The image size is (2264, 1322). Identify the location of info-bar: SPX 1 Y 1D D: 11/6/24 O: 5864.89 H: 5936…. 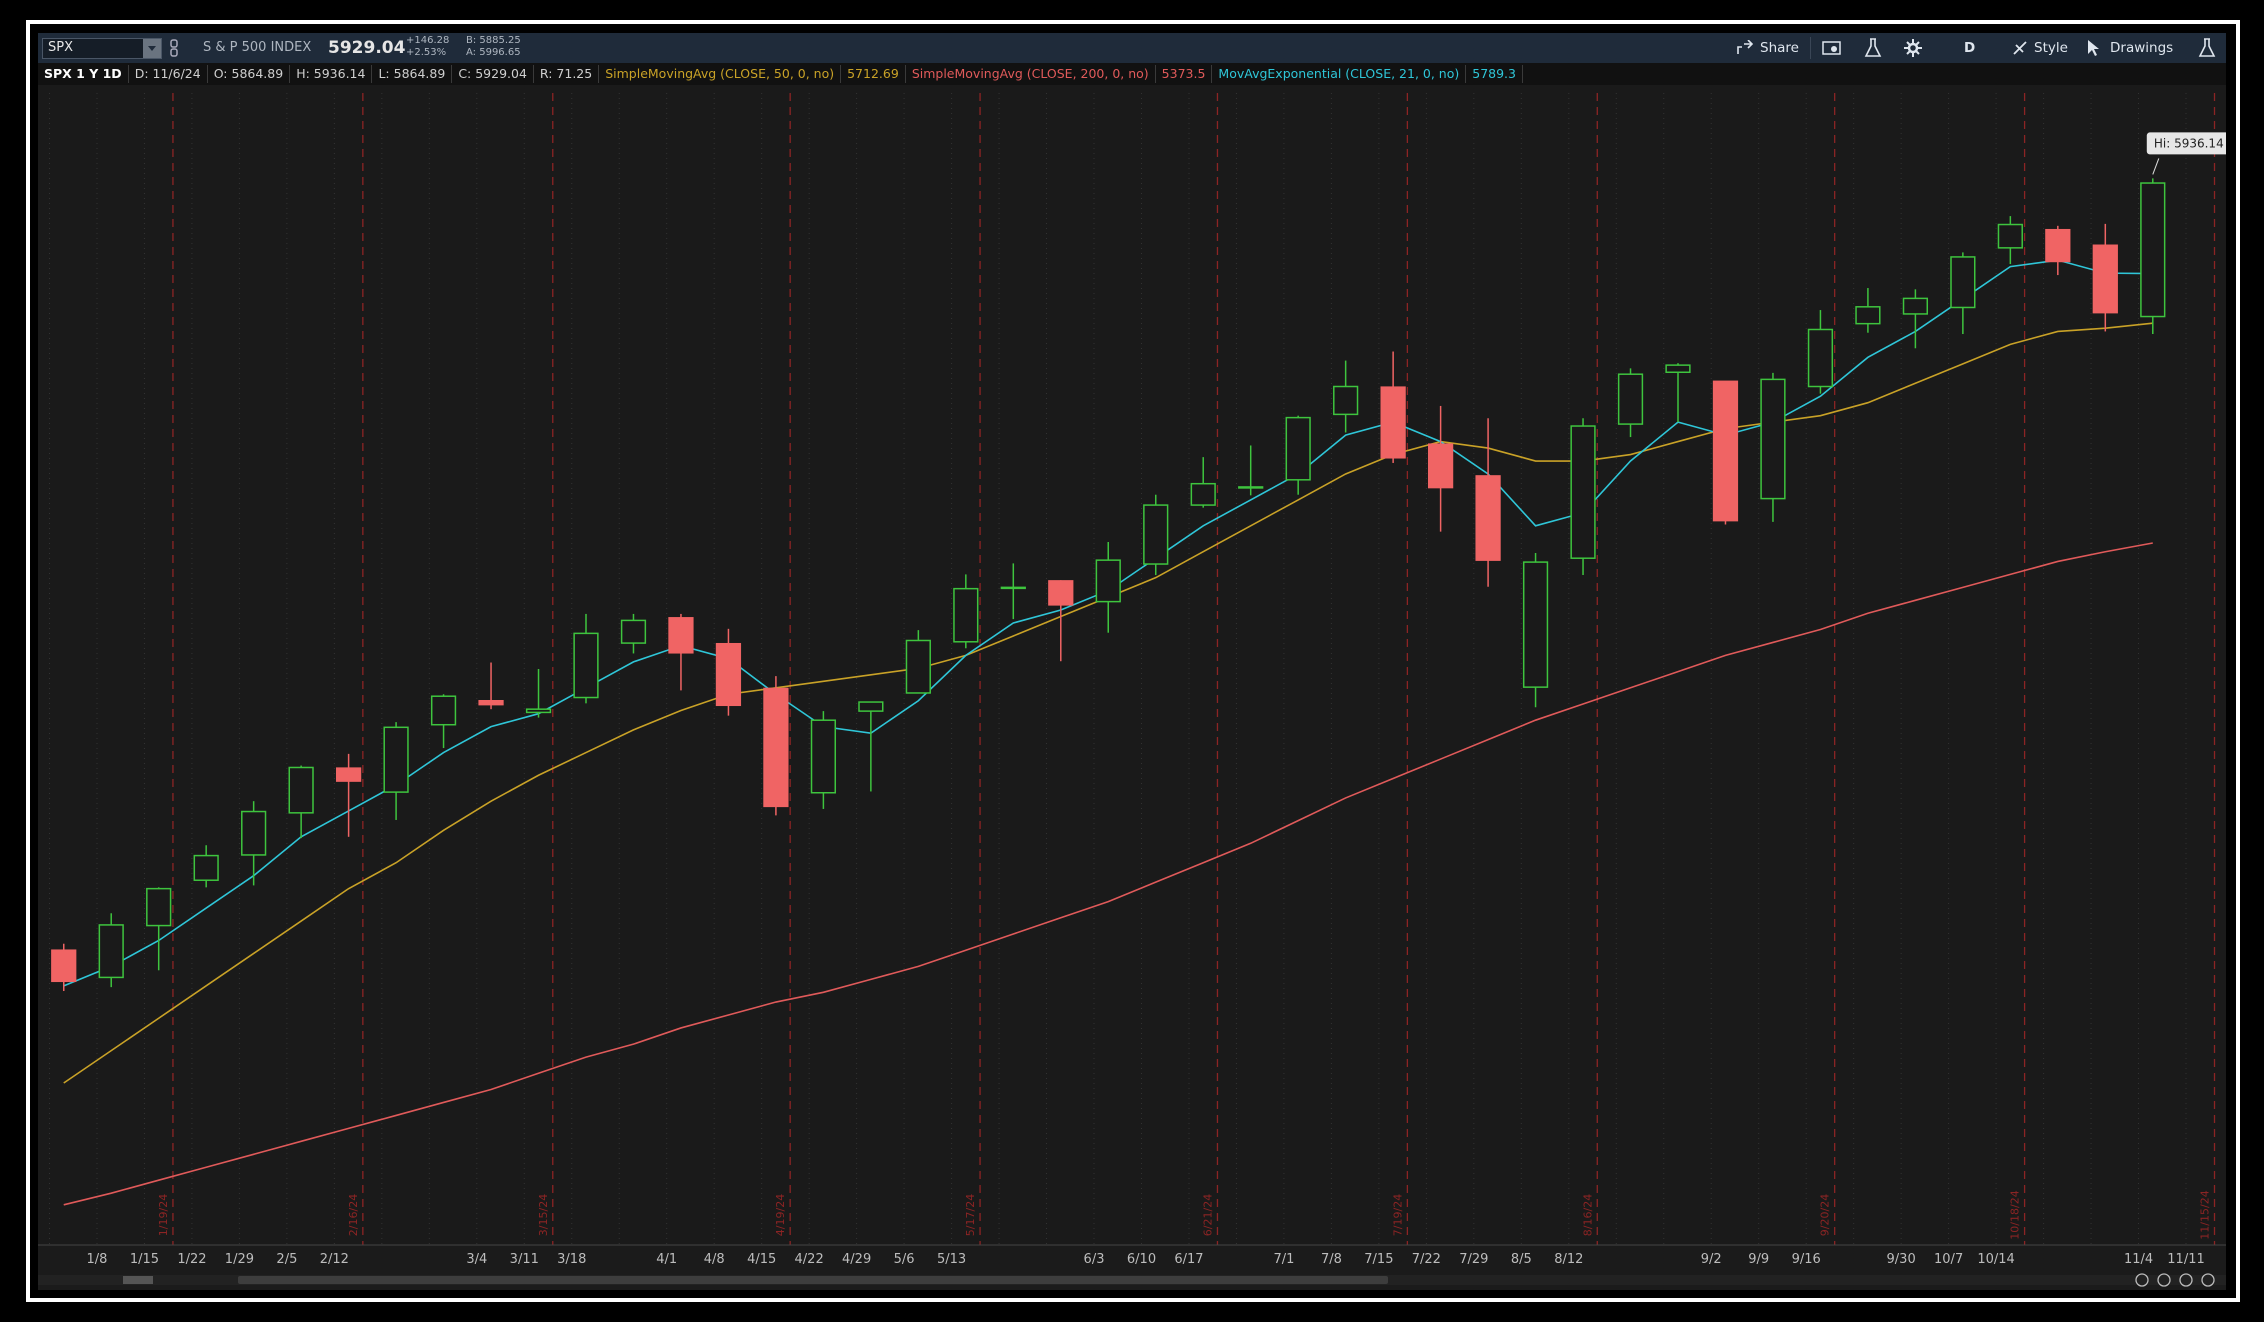
(1132, 74).